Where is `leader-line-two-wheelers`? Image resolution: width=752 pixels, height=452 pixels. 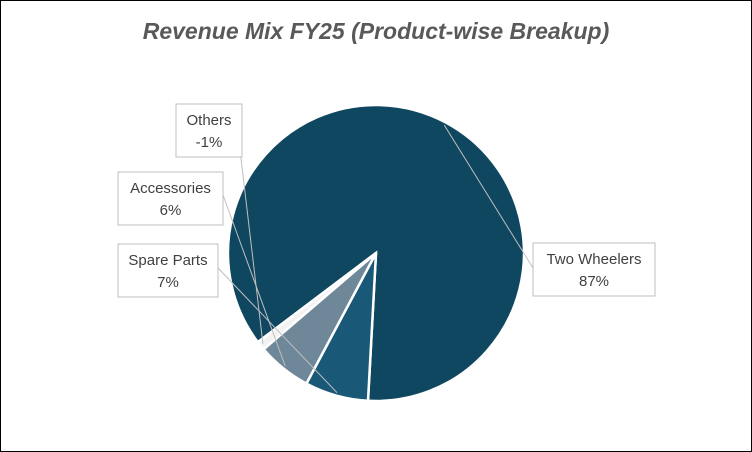
leader-line-two-wheelers is located at coordinates (488, 196).